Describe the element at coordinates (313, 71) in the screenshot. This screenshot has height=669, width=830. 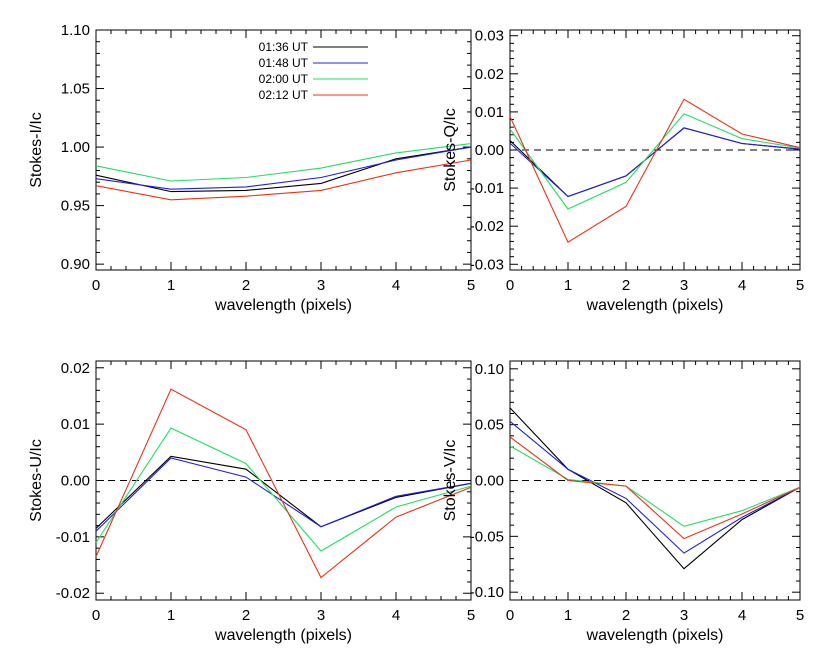
I see `legend: 01:36 UT 01:48 UT 02:00 UT 02:12 UT` at that location.